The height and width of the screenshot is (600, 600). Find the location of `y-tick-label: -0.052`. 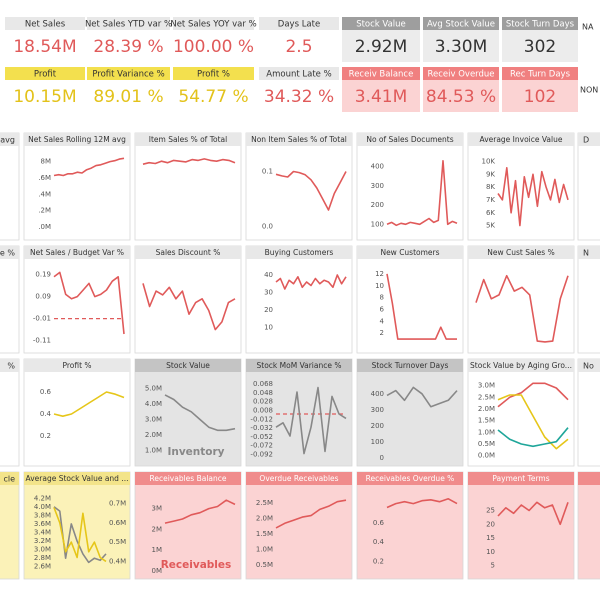

y-tick-label: -0.052 is located at coordinates (261, 437).